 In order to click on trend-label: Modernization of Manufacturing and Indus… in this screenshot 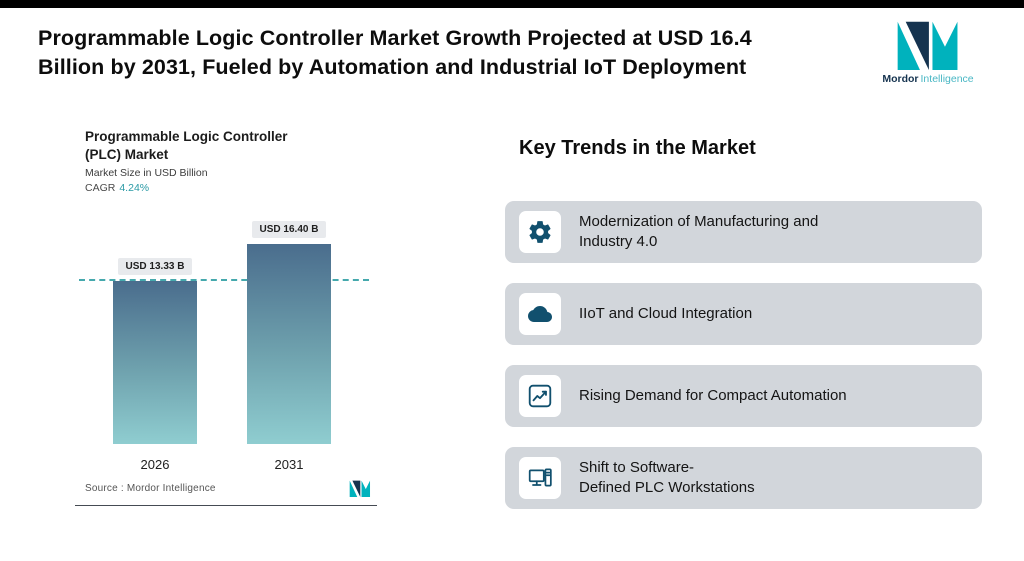, I will do `click(699, 231)`.